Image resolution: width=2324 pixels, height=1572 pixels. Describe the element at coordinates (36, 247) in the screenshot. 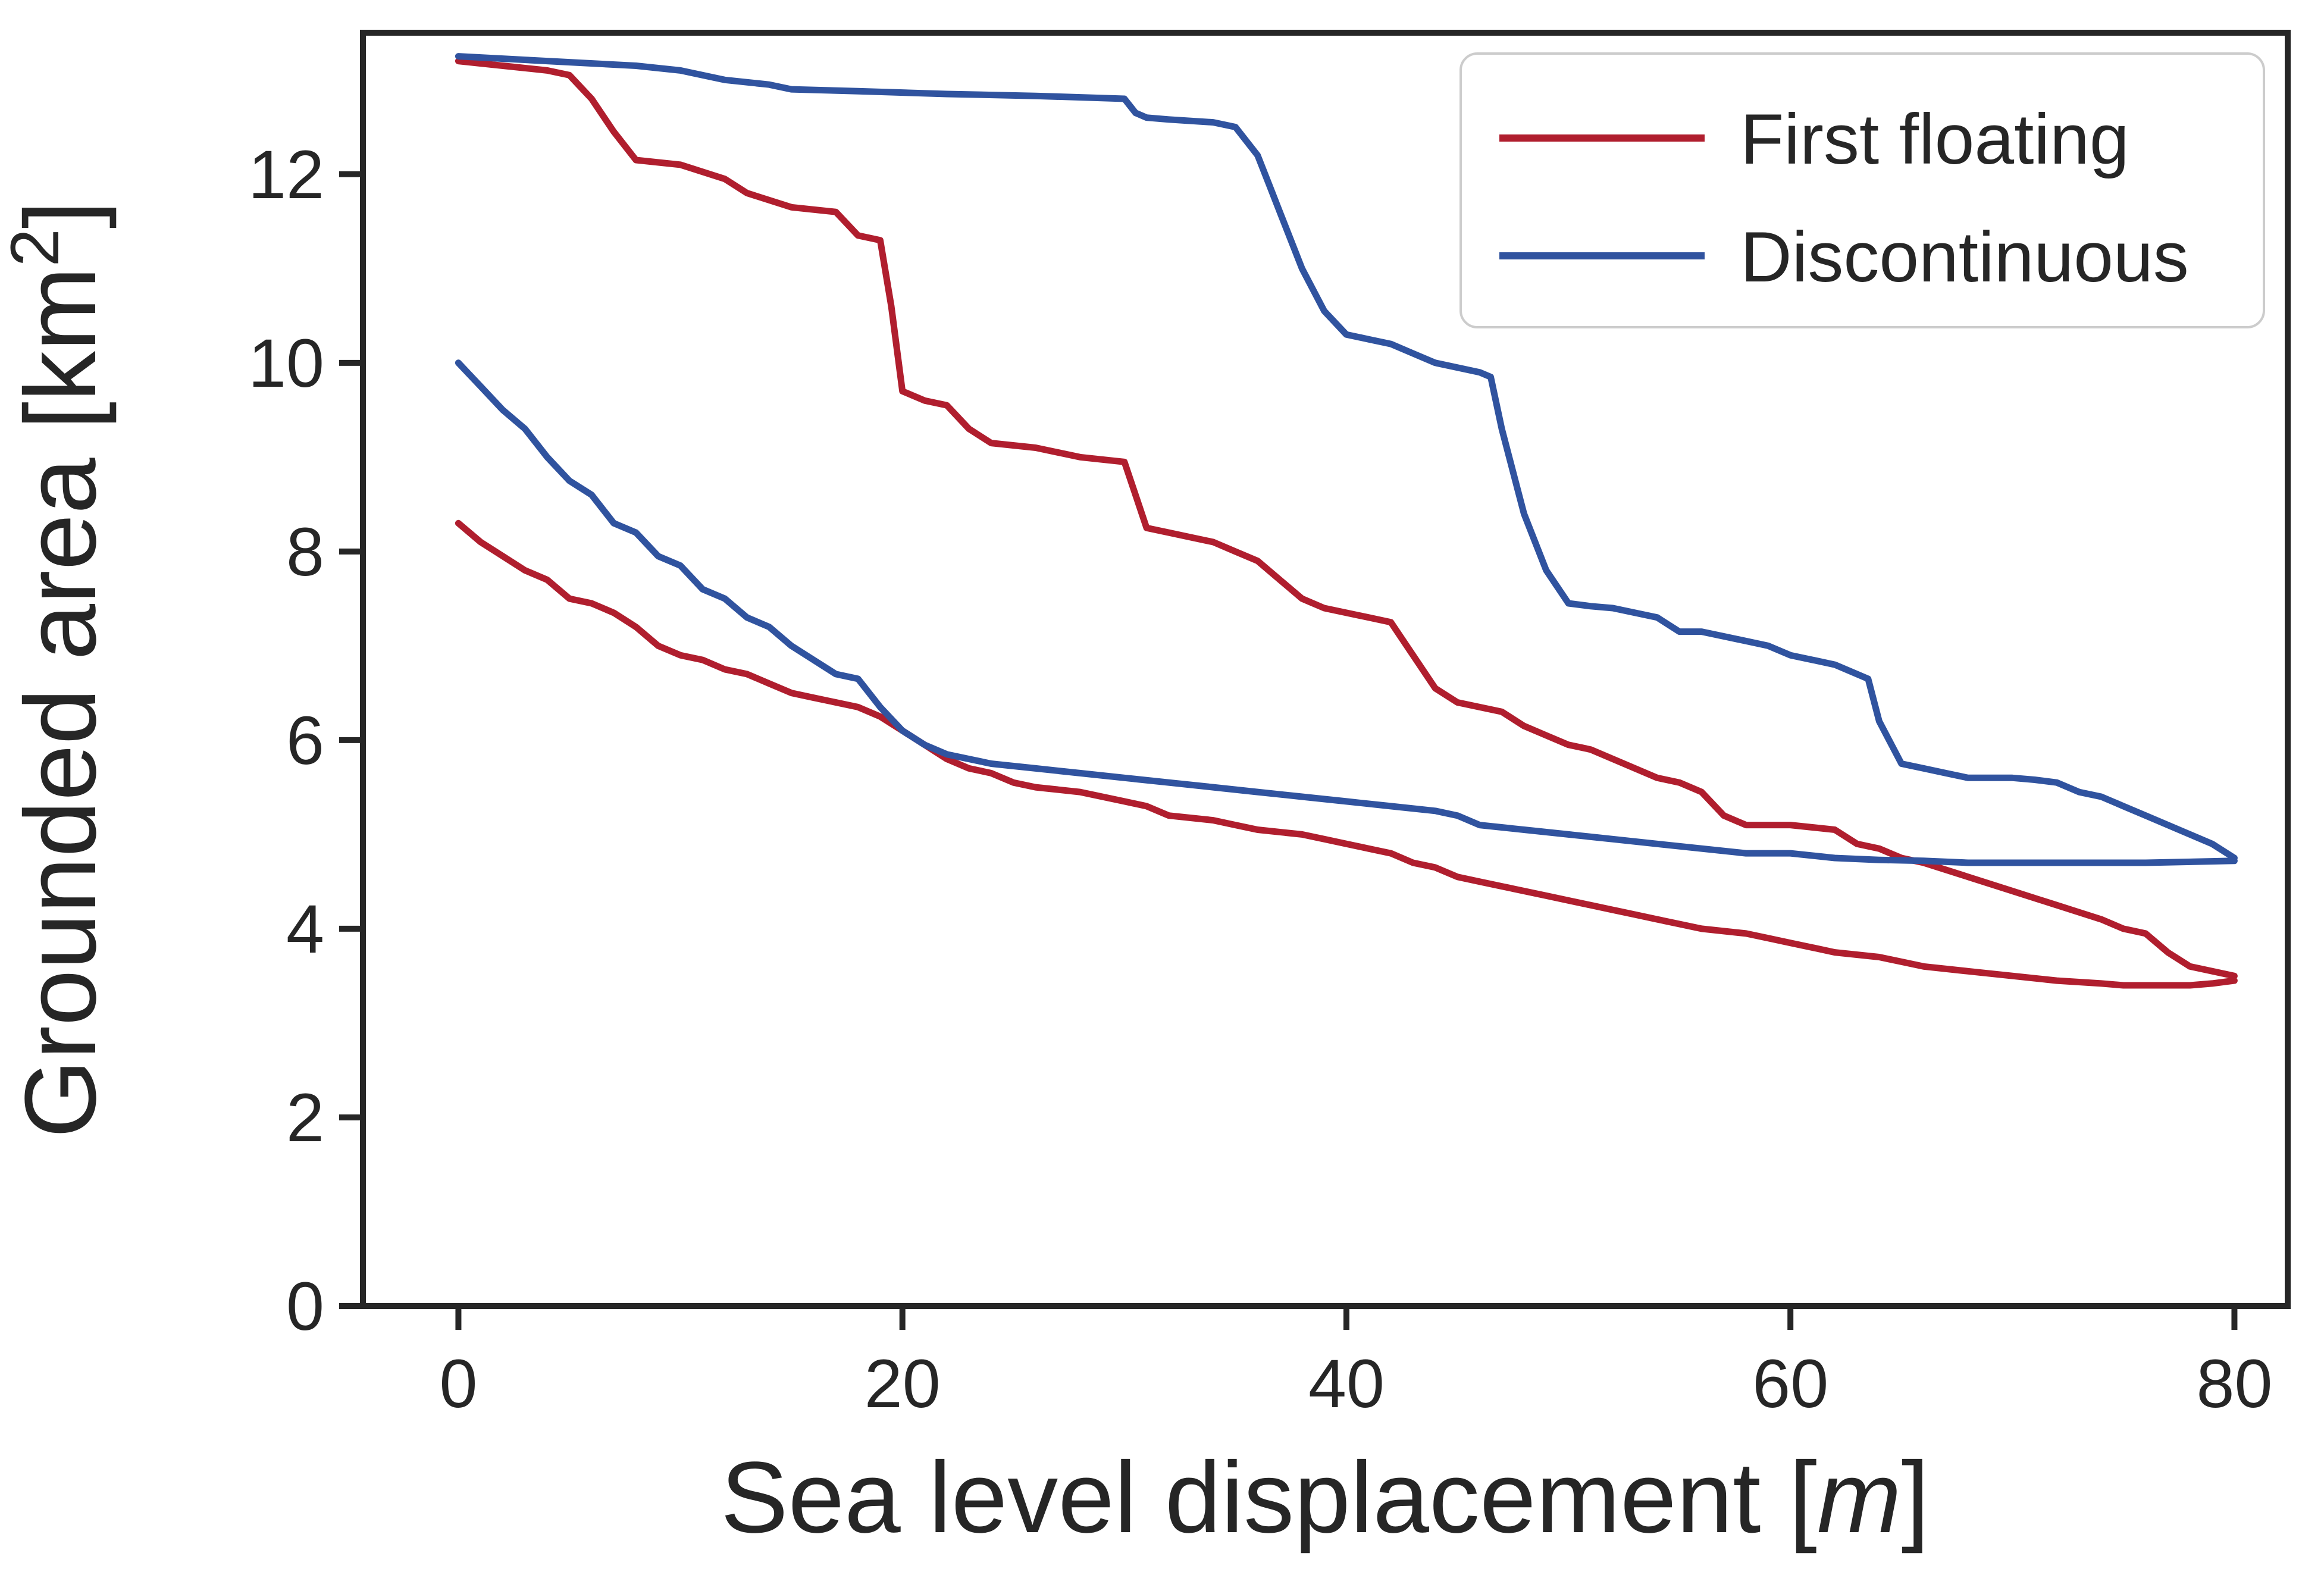

I see `y-axis-label-superscript: 2` at that location.